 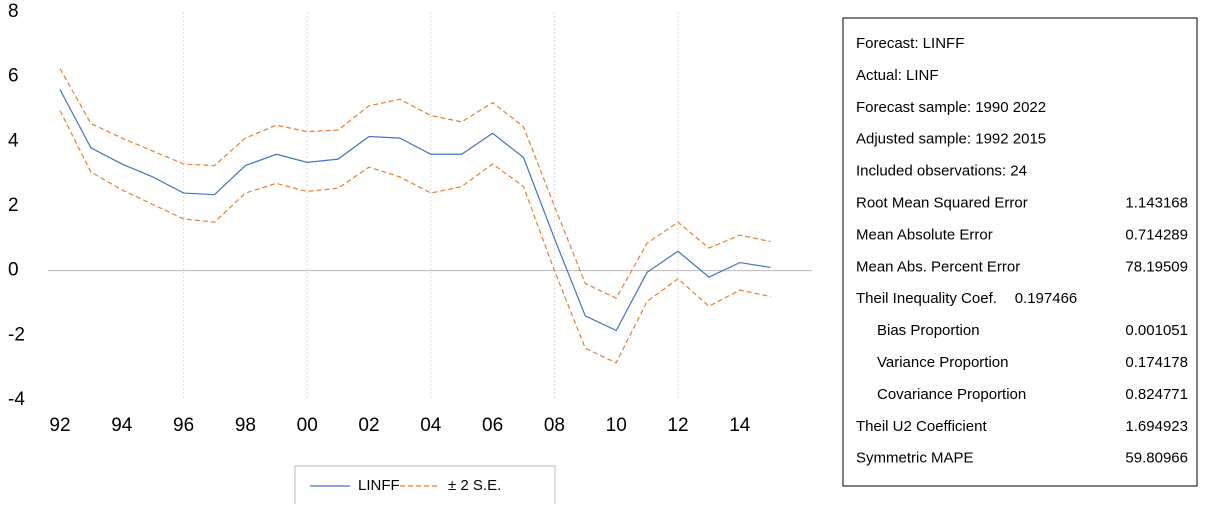 What do you see at coordinates (245, 425) in the screenshot?
I see `x-tick-label: 98` at bounding box center [245, 425].